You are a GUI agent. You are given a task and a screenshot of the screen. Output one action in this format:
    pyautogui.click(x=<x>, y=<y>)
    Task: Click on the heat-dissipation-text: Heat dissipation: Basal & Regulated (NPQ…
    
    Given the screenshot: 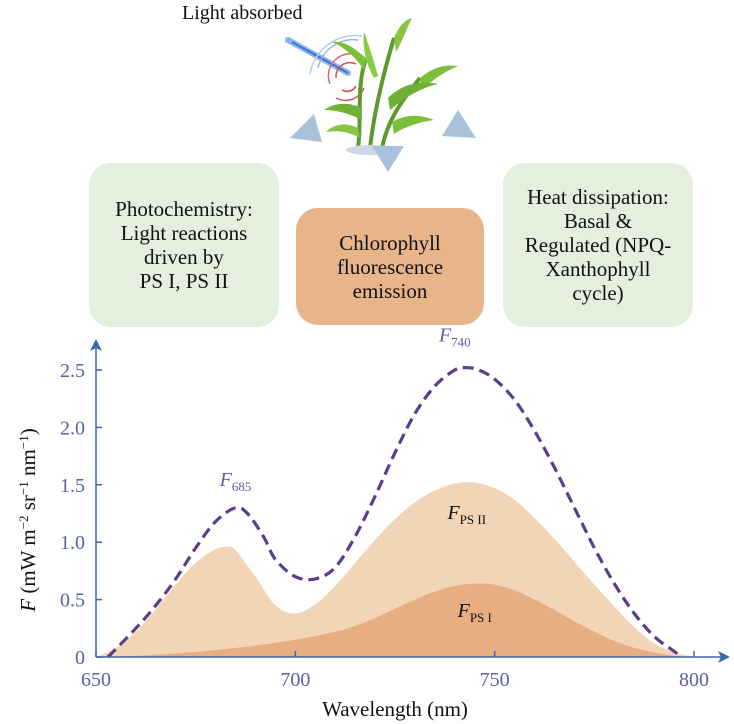 What is the action you would take?
    pyautogui.click(x=598, y=245)
    